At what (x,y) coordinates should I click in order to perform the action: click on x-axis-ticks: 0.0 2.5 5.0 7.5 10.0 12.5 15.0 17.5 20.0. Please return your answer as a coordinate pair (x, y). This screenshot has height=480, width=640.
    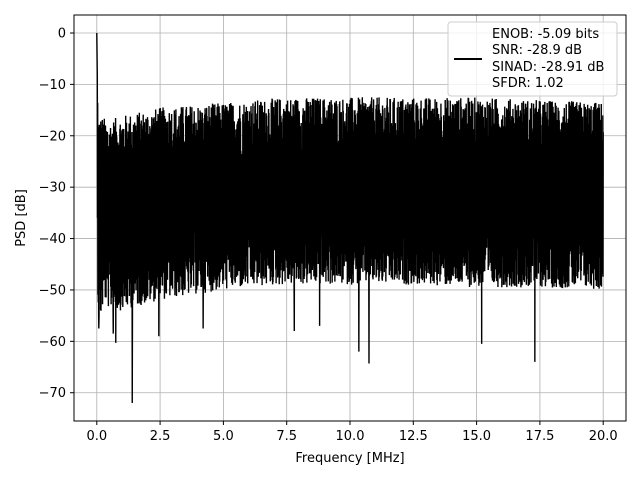
    Looking at the image, I should click on (352, 432).